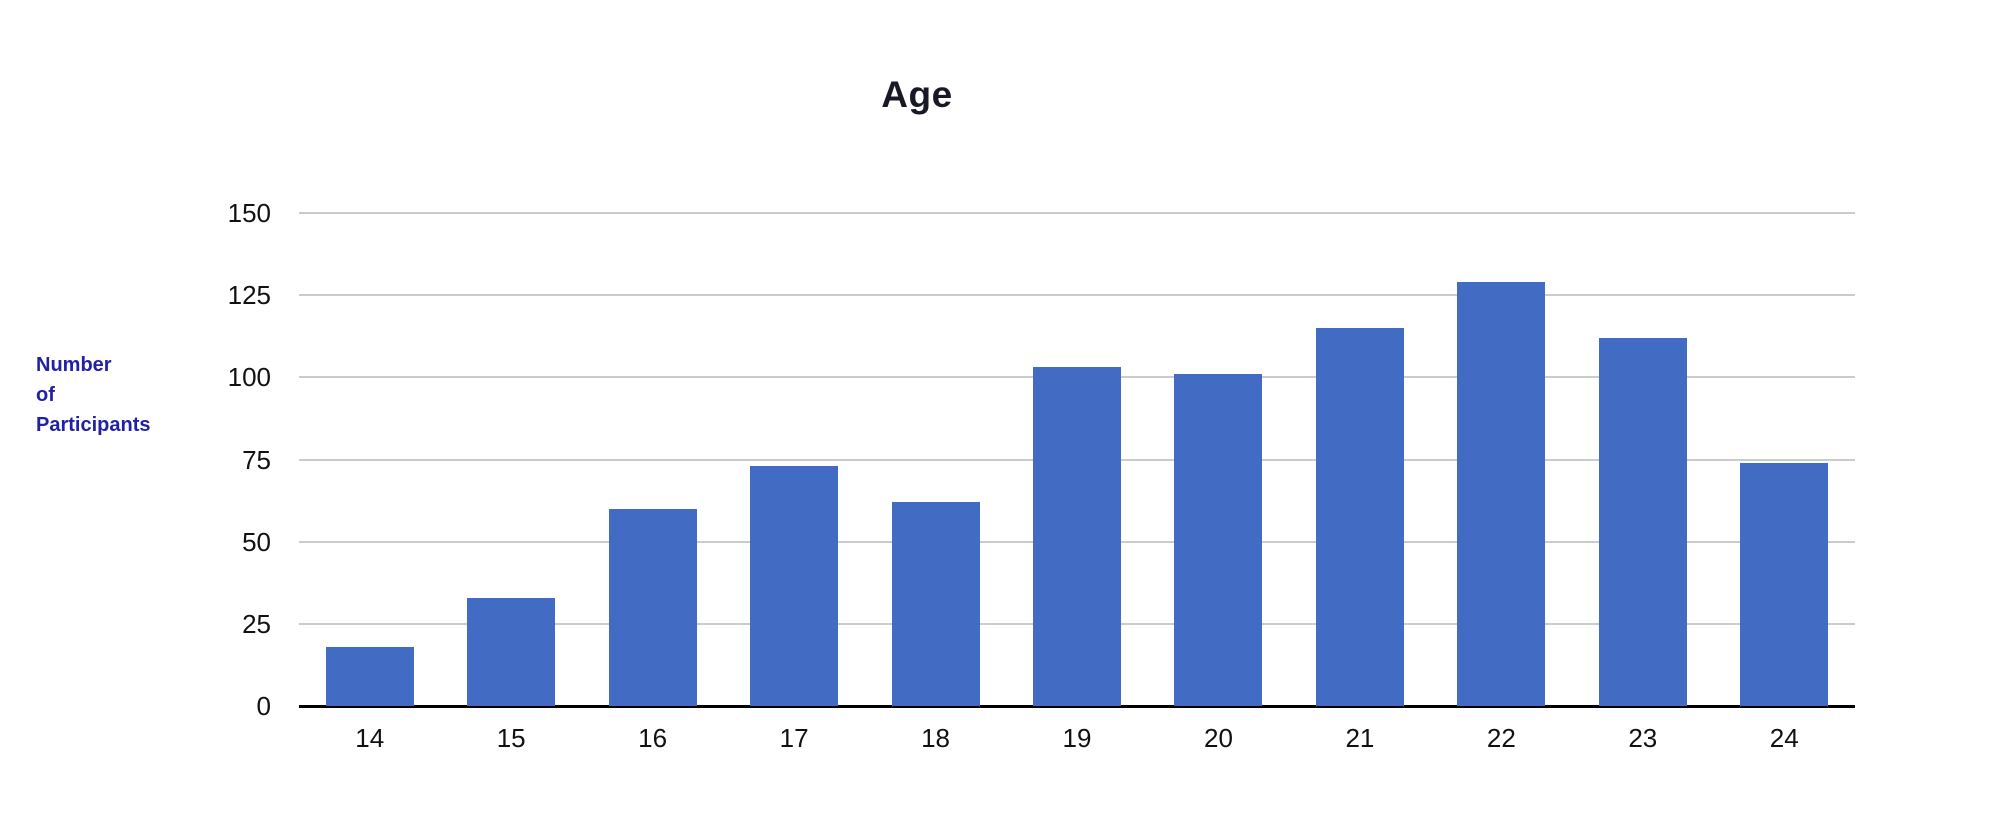 The height and width of the screenshot is (825, 2002). What do you see at coordinates (794, 738) in the screenshot?
I see `x-tick-label-17: 17` at bounding box center [794, 738].